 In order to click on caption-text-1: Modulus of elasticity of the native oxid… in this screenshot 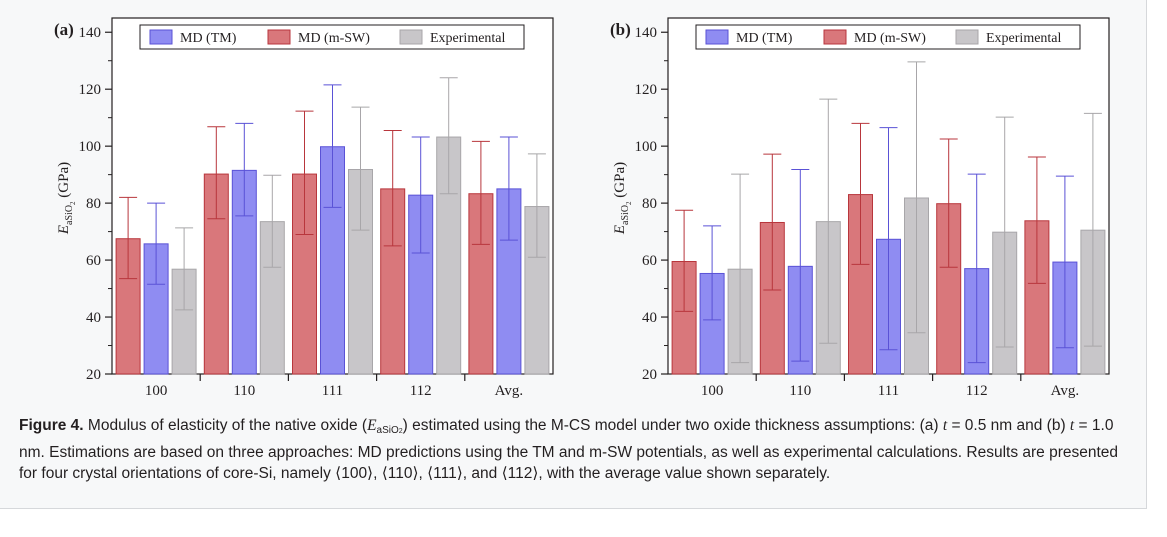, I will do `click(225, 425)`.